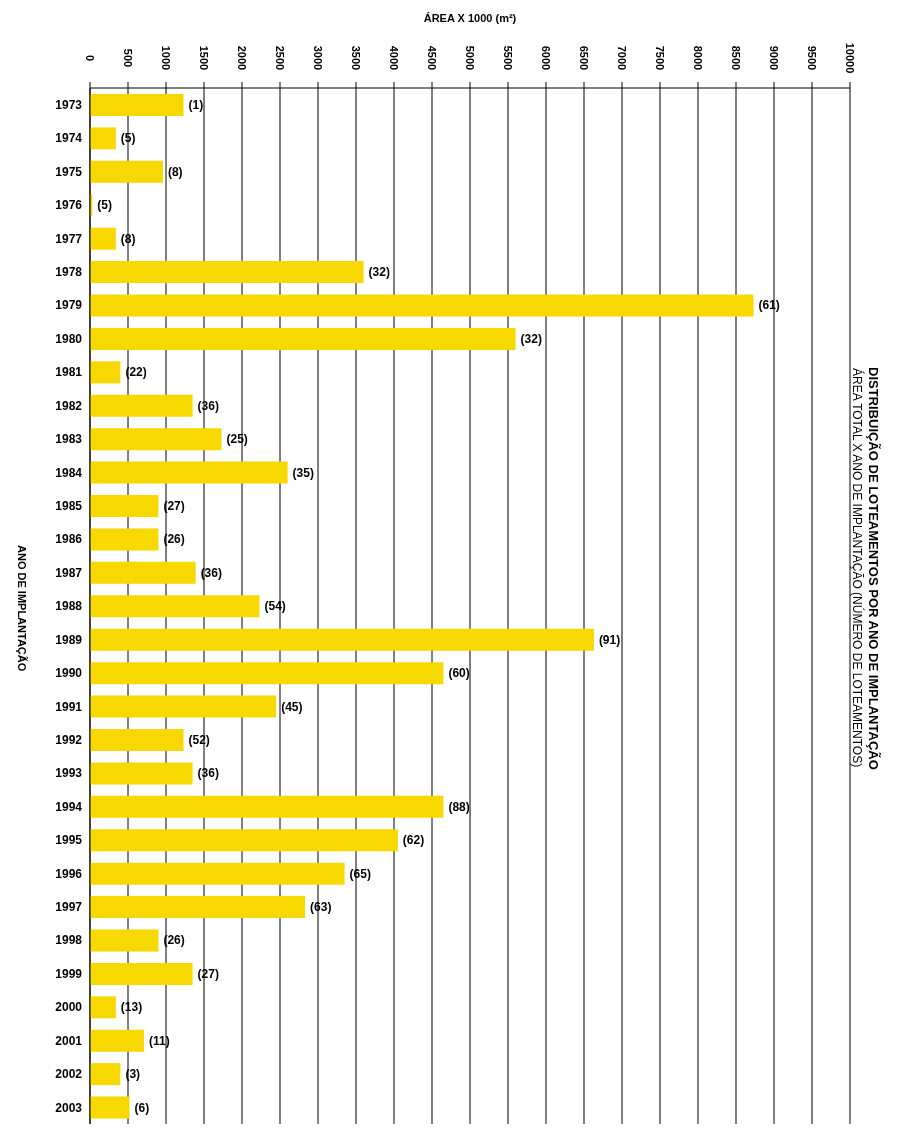 The height and width of the screenshot is (1133, 910). What do you see at coordinates (159, 1040) in the screenshot?
I see `annotation: (11)` at bounding box center [159, 1040].